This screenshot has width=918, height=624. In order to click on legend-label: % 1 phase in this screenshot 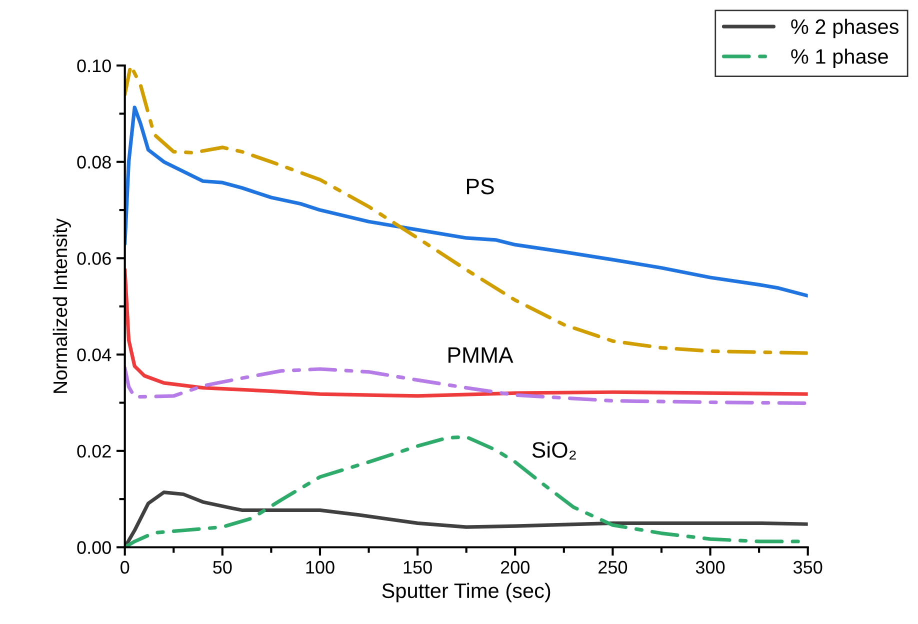, I will do `click(839, 58)`.